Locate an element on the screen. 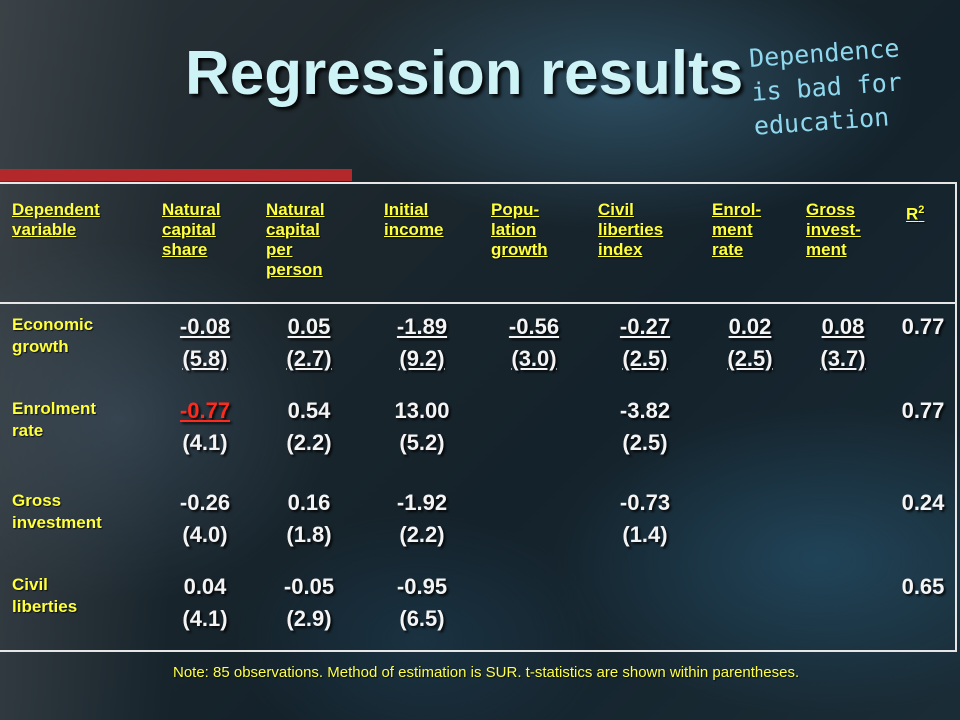  cell-coef: -0.27 is located at coordinates (645, 326).